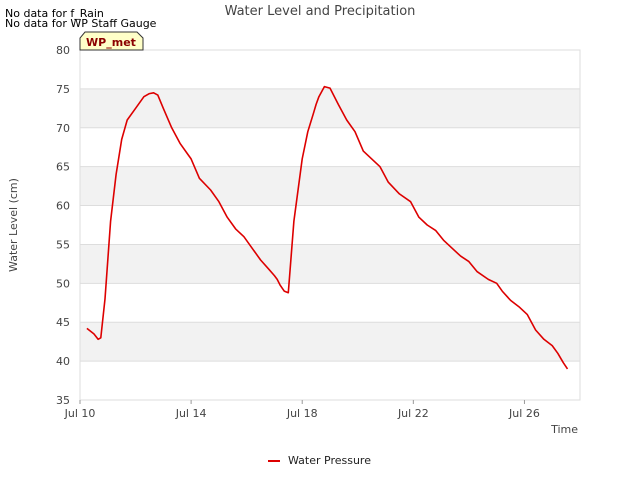 The width and height of the screenshot is (640, 480). I want to click on y-tick-label: 55, so click(63, 244).